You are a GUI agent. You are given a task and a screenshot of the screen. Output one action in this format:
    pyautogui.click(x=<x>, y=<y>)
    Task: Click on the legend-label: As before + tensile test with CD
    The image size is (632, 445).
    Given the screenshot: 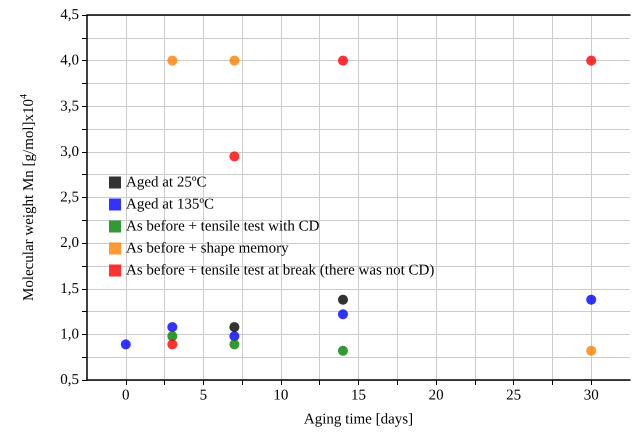 What is the action you would take?
    pyautogui.click(x=223, y=226)
    